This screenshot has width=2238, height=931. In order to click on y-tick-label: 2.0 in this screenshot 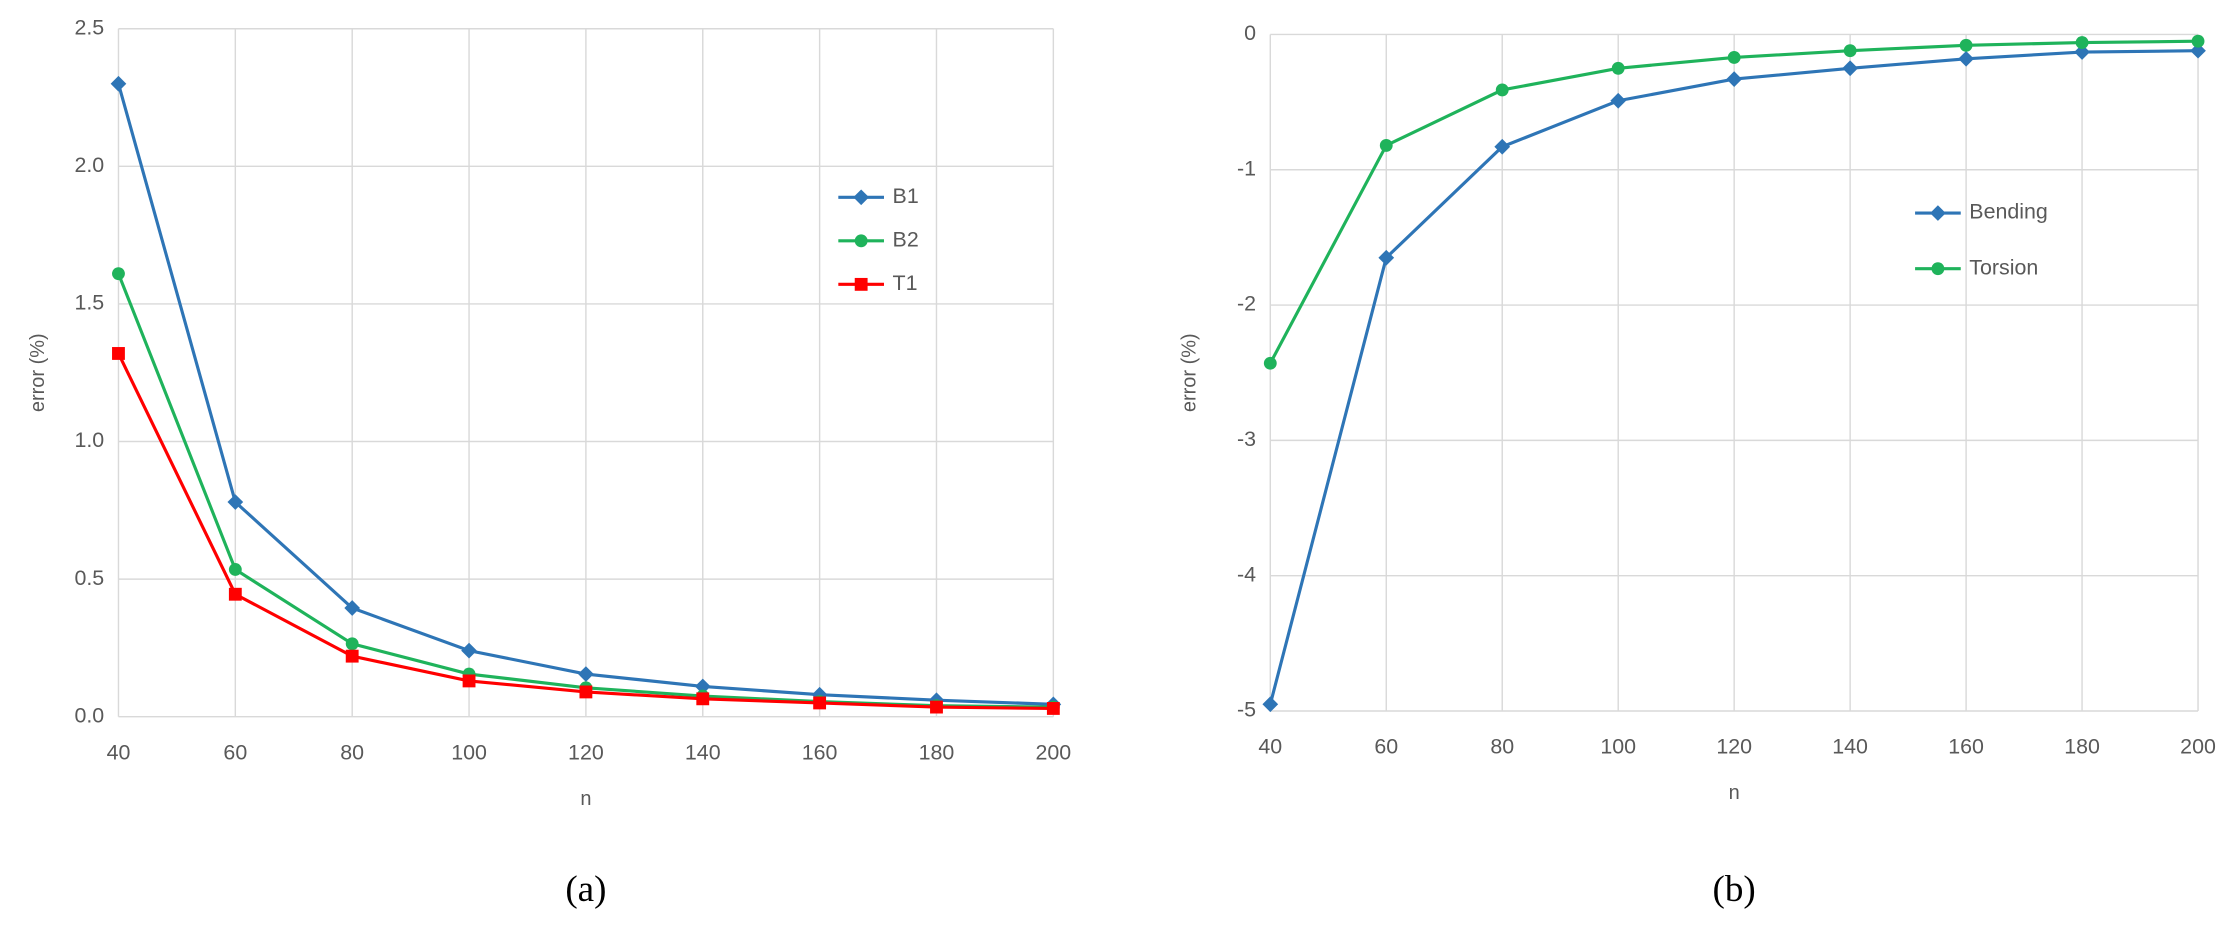, I will do `click(89, 165)`.